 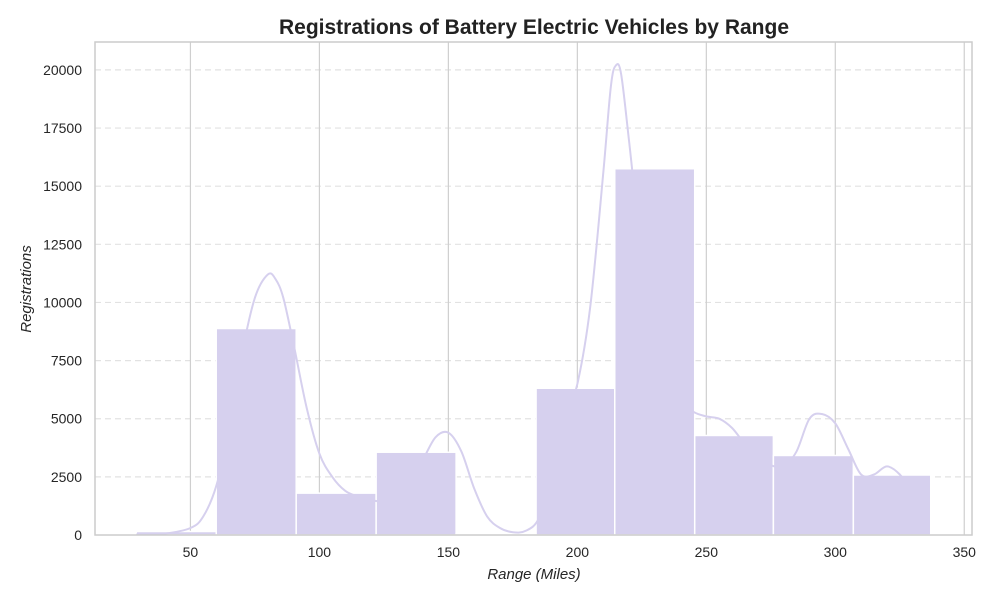 I want to click on x-axis-label: Range (Miles), so click(x=533, y=574).